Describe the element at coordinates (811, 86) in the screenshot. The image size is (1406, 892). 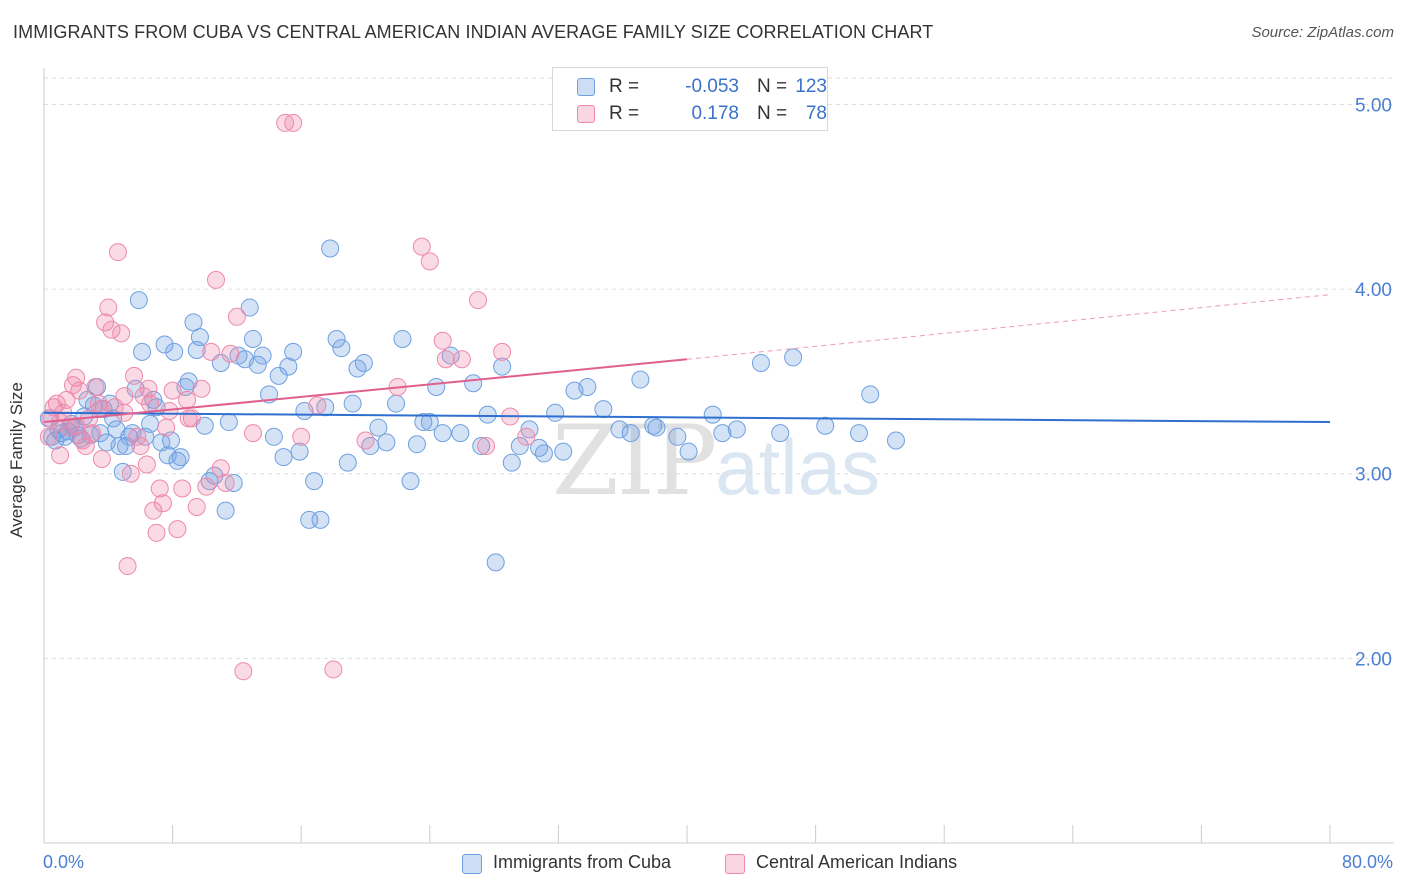
I see `legend-n-value: 123` at that location.